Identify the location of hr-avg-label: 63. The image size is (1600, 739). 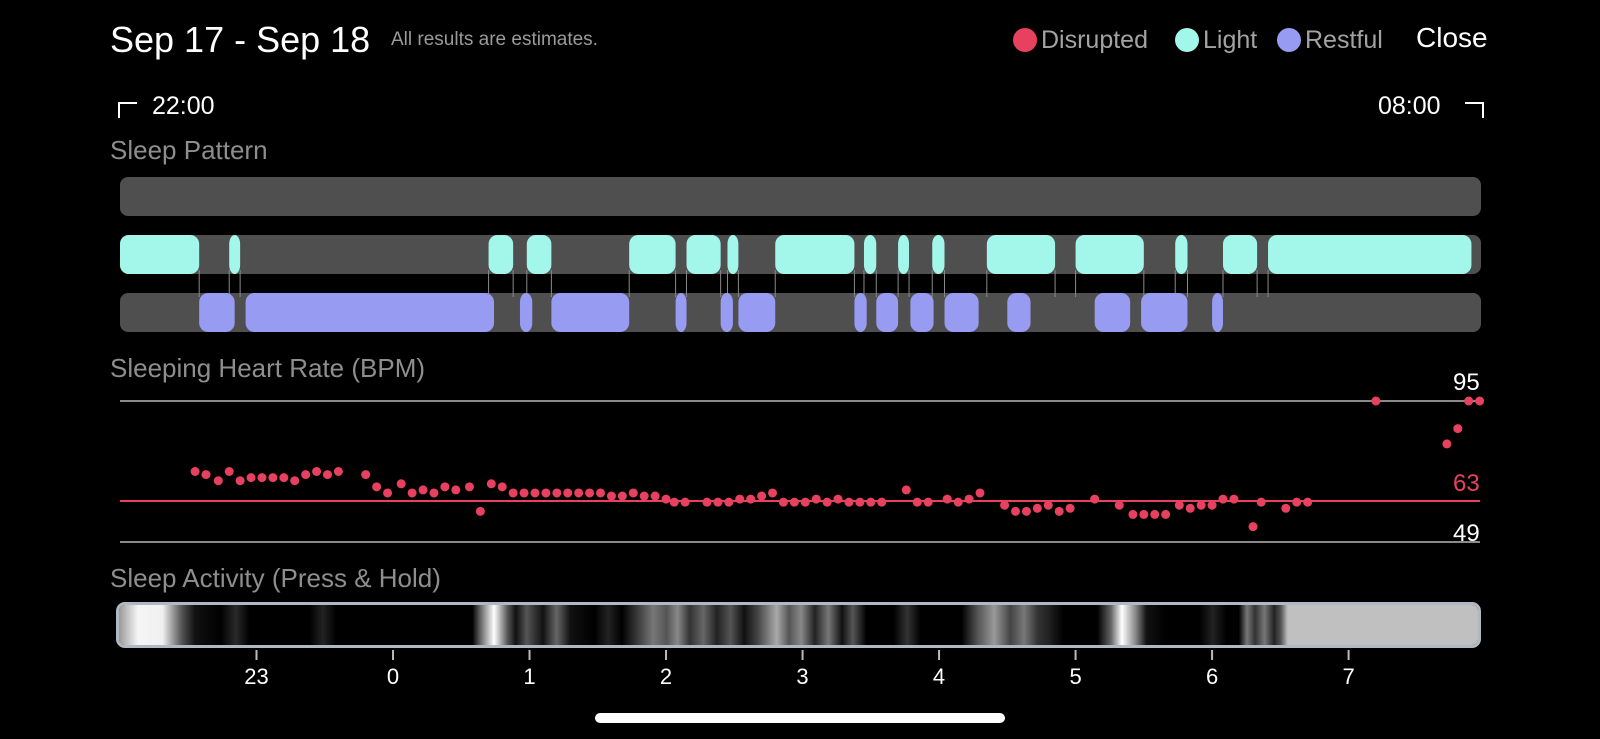
(1466, 483).